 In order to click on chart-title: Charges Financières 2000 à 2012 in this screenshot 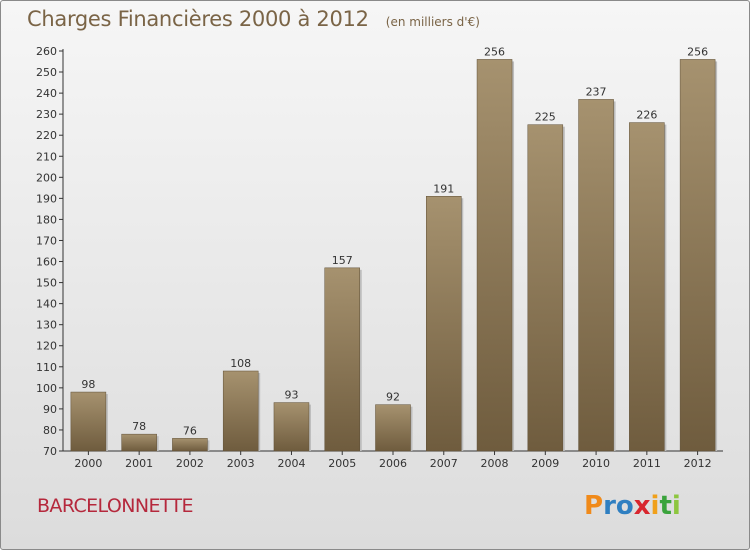, I will do `click(198, 19)`.